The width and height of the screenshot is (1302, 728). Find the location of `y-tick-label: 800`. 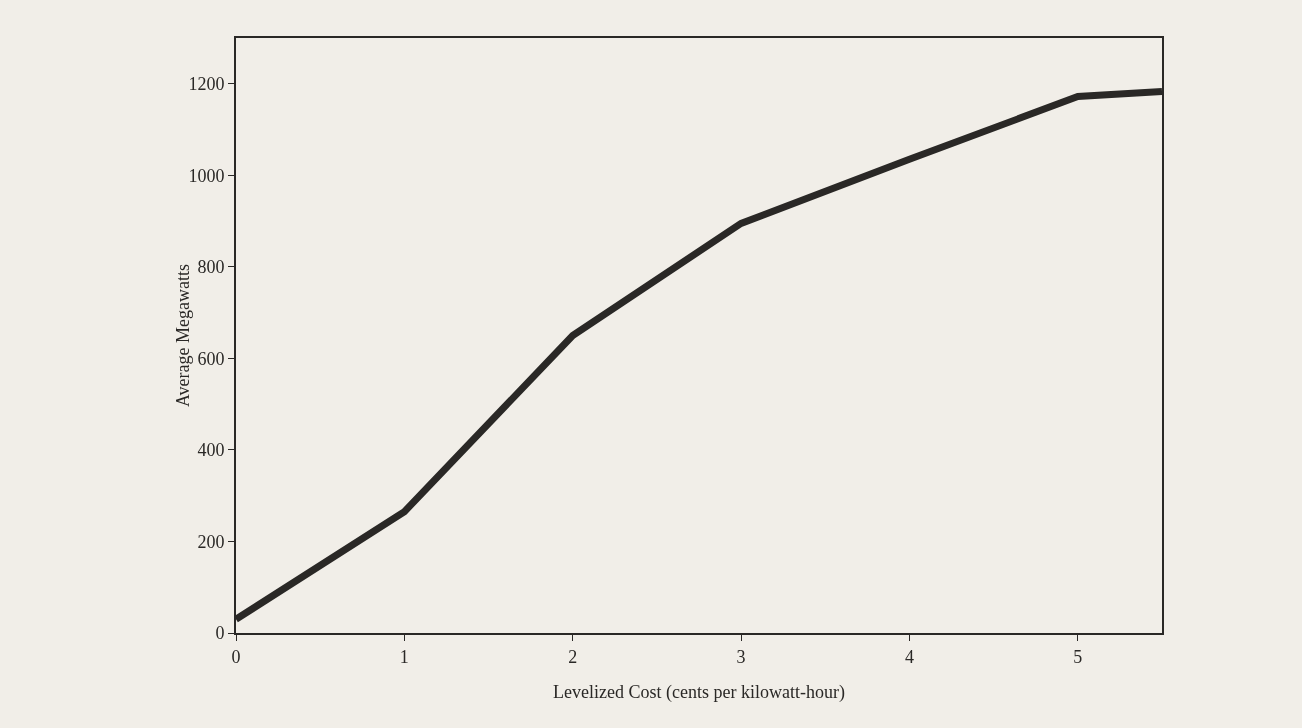

y-tick-label: 800 is located at coordinates (211, 267).